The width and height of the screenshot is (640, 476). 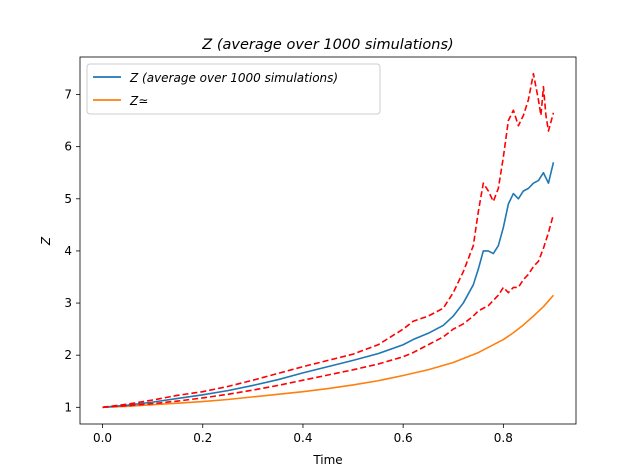 What do you see at coordinates (68, 199) in the screenshot?
I see `y-tick-label: 5` at bounding box center [68, 199].